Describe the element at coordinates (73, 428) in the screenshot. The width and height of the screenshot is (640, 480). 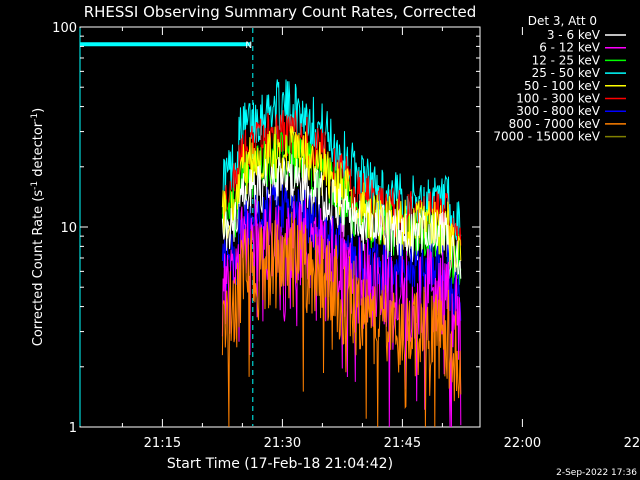
I see `y-tick-label: 1` at that location.